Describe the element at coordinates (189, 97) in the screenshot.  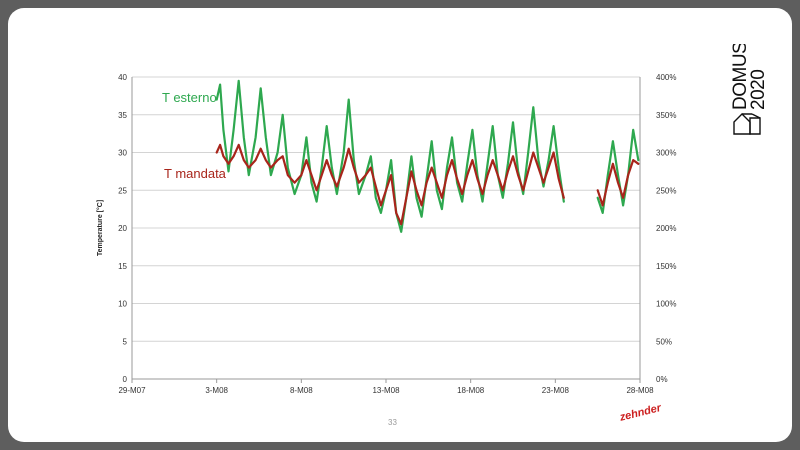
I see `series-label-t-esterno: T esterno` at that location.